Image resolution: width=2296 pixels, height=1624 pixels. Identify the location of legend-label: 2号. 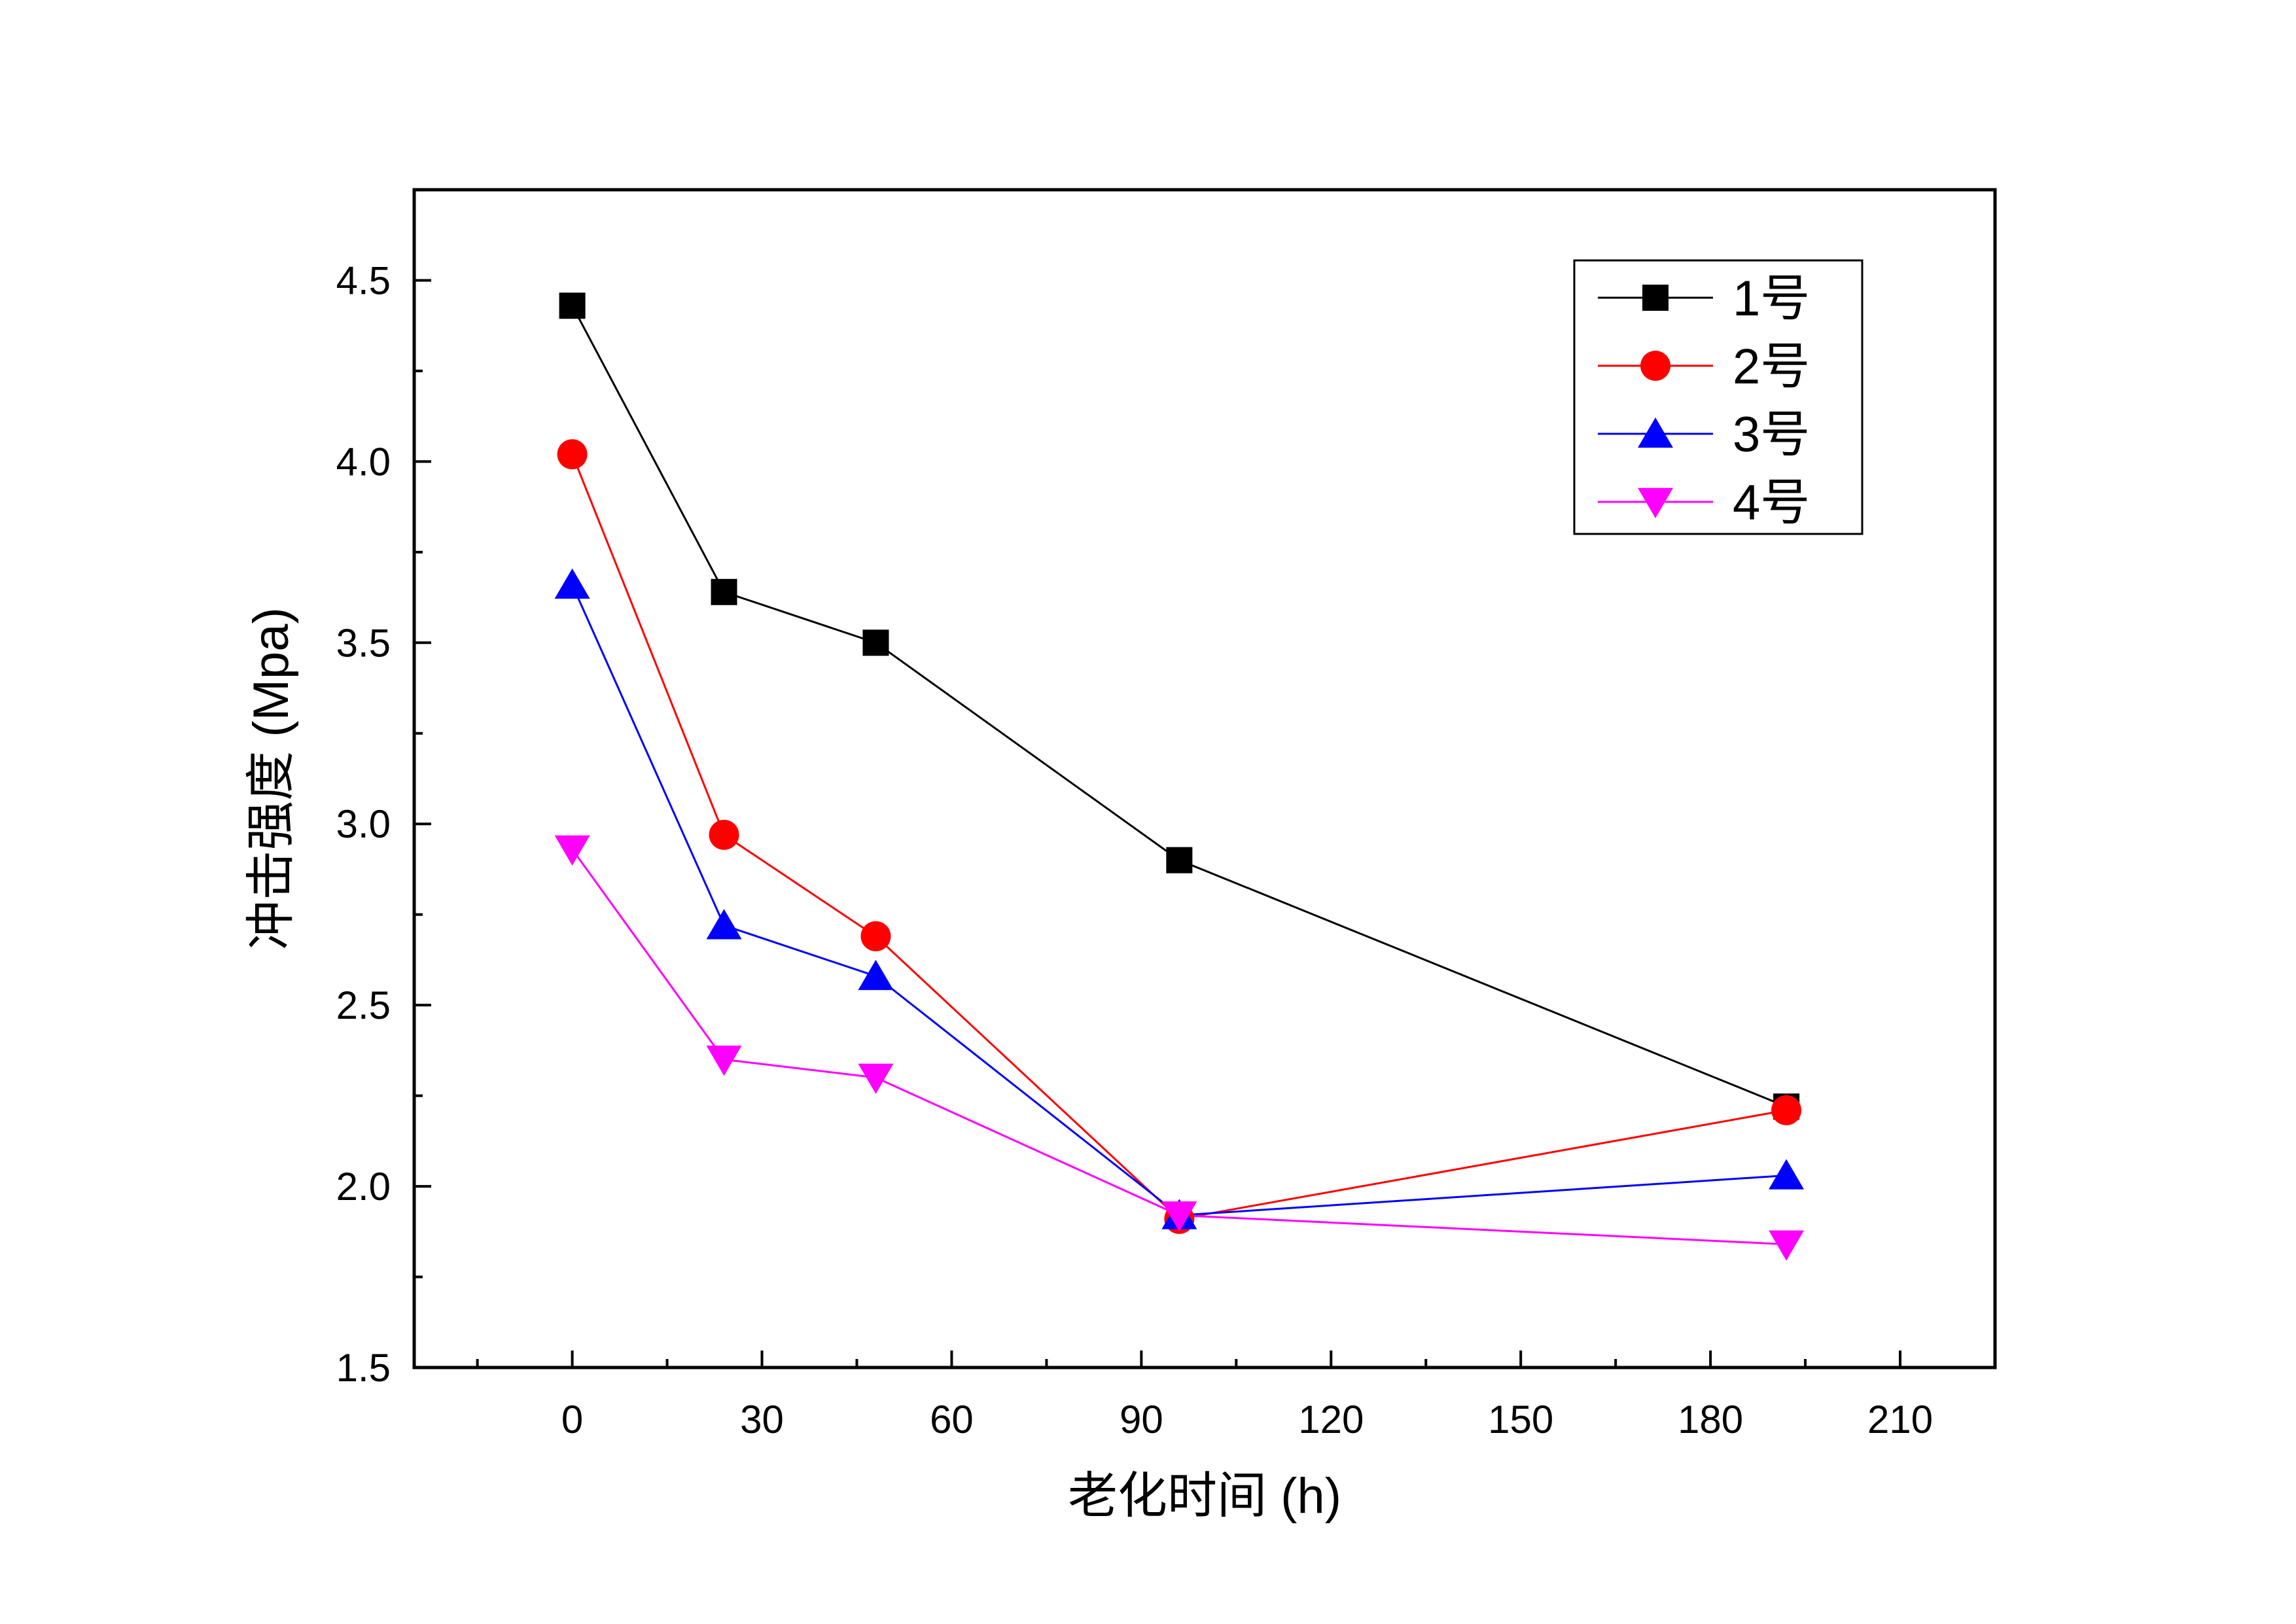
(1771, 367).